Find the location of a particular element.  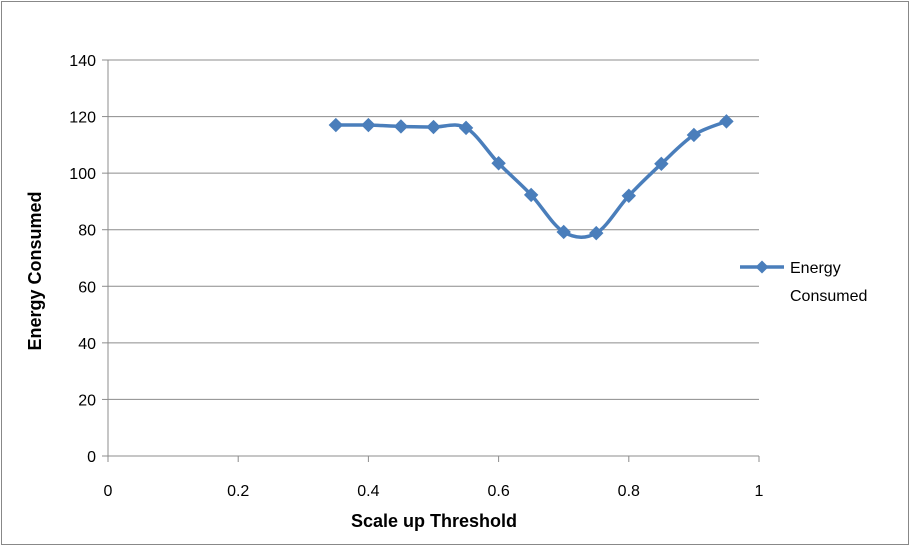

y-tick-label: 40 is located at coordinates (87, 344).